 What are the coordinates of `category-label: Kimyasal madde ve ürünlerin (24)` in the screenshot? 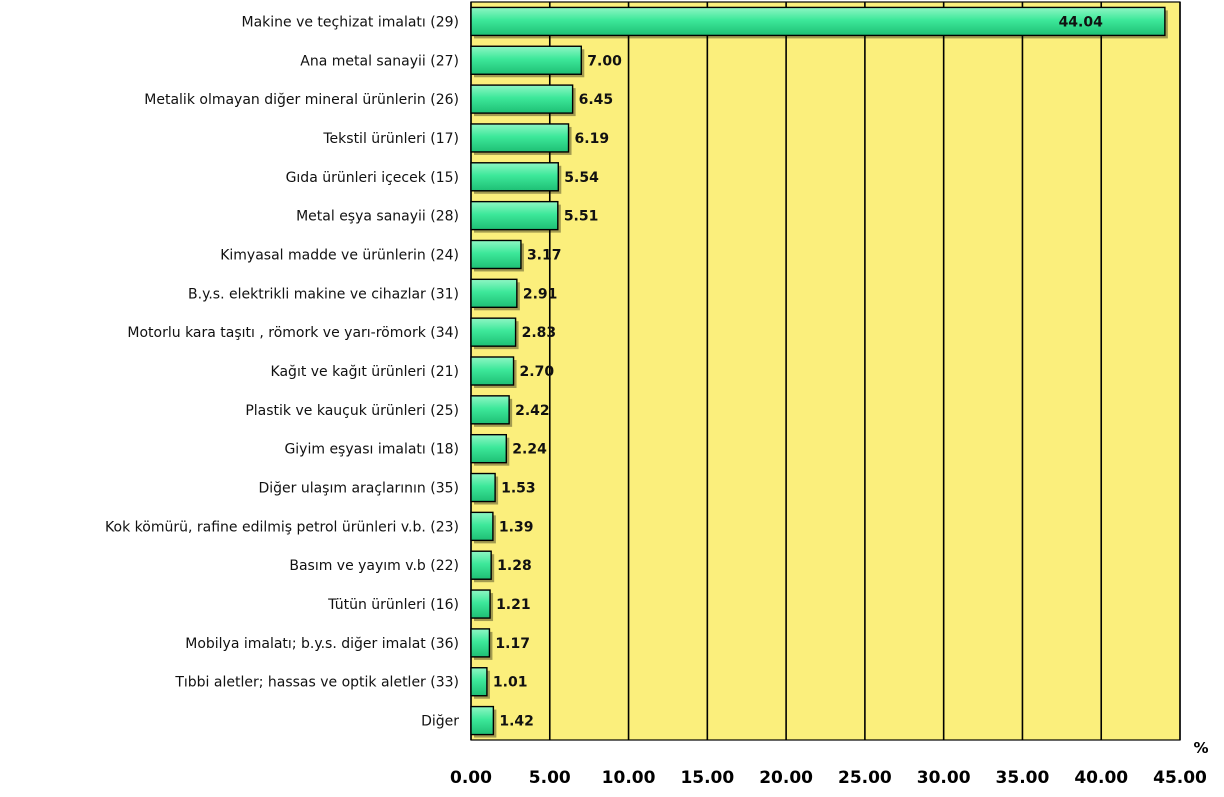 It's located at (339, 255).